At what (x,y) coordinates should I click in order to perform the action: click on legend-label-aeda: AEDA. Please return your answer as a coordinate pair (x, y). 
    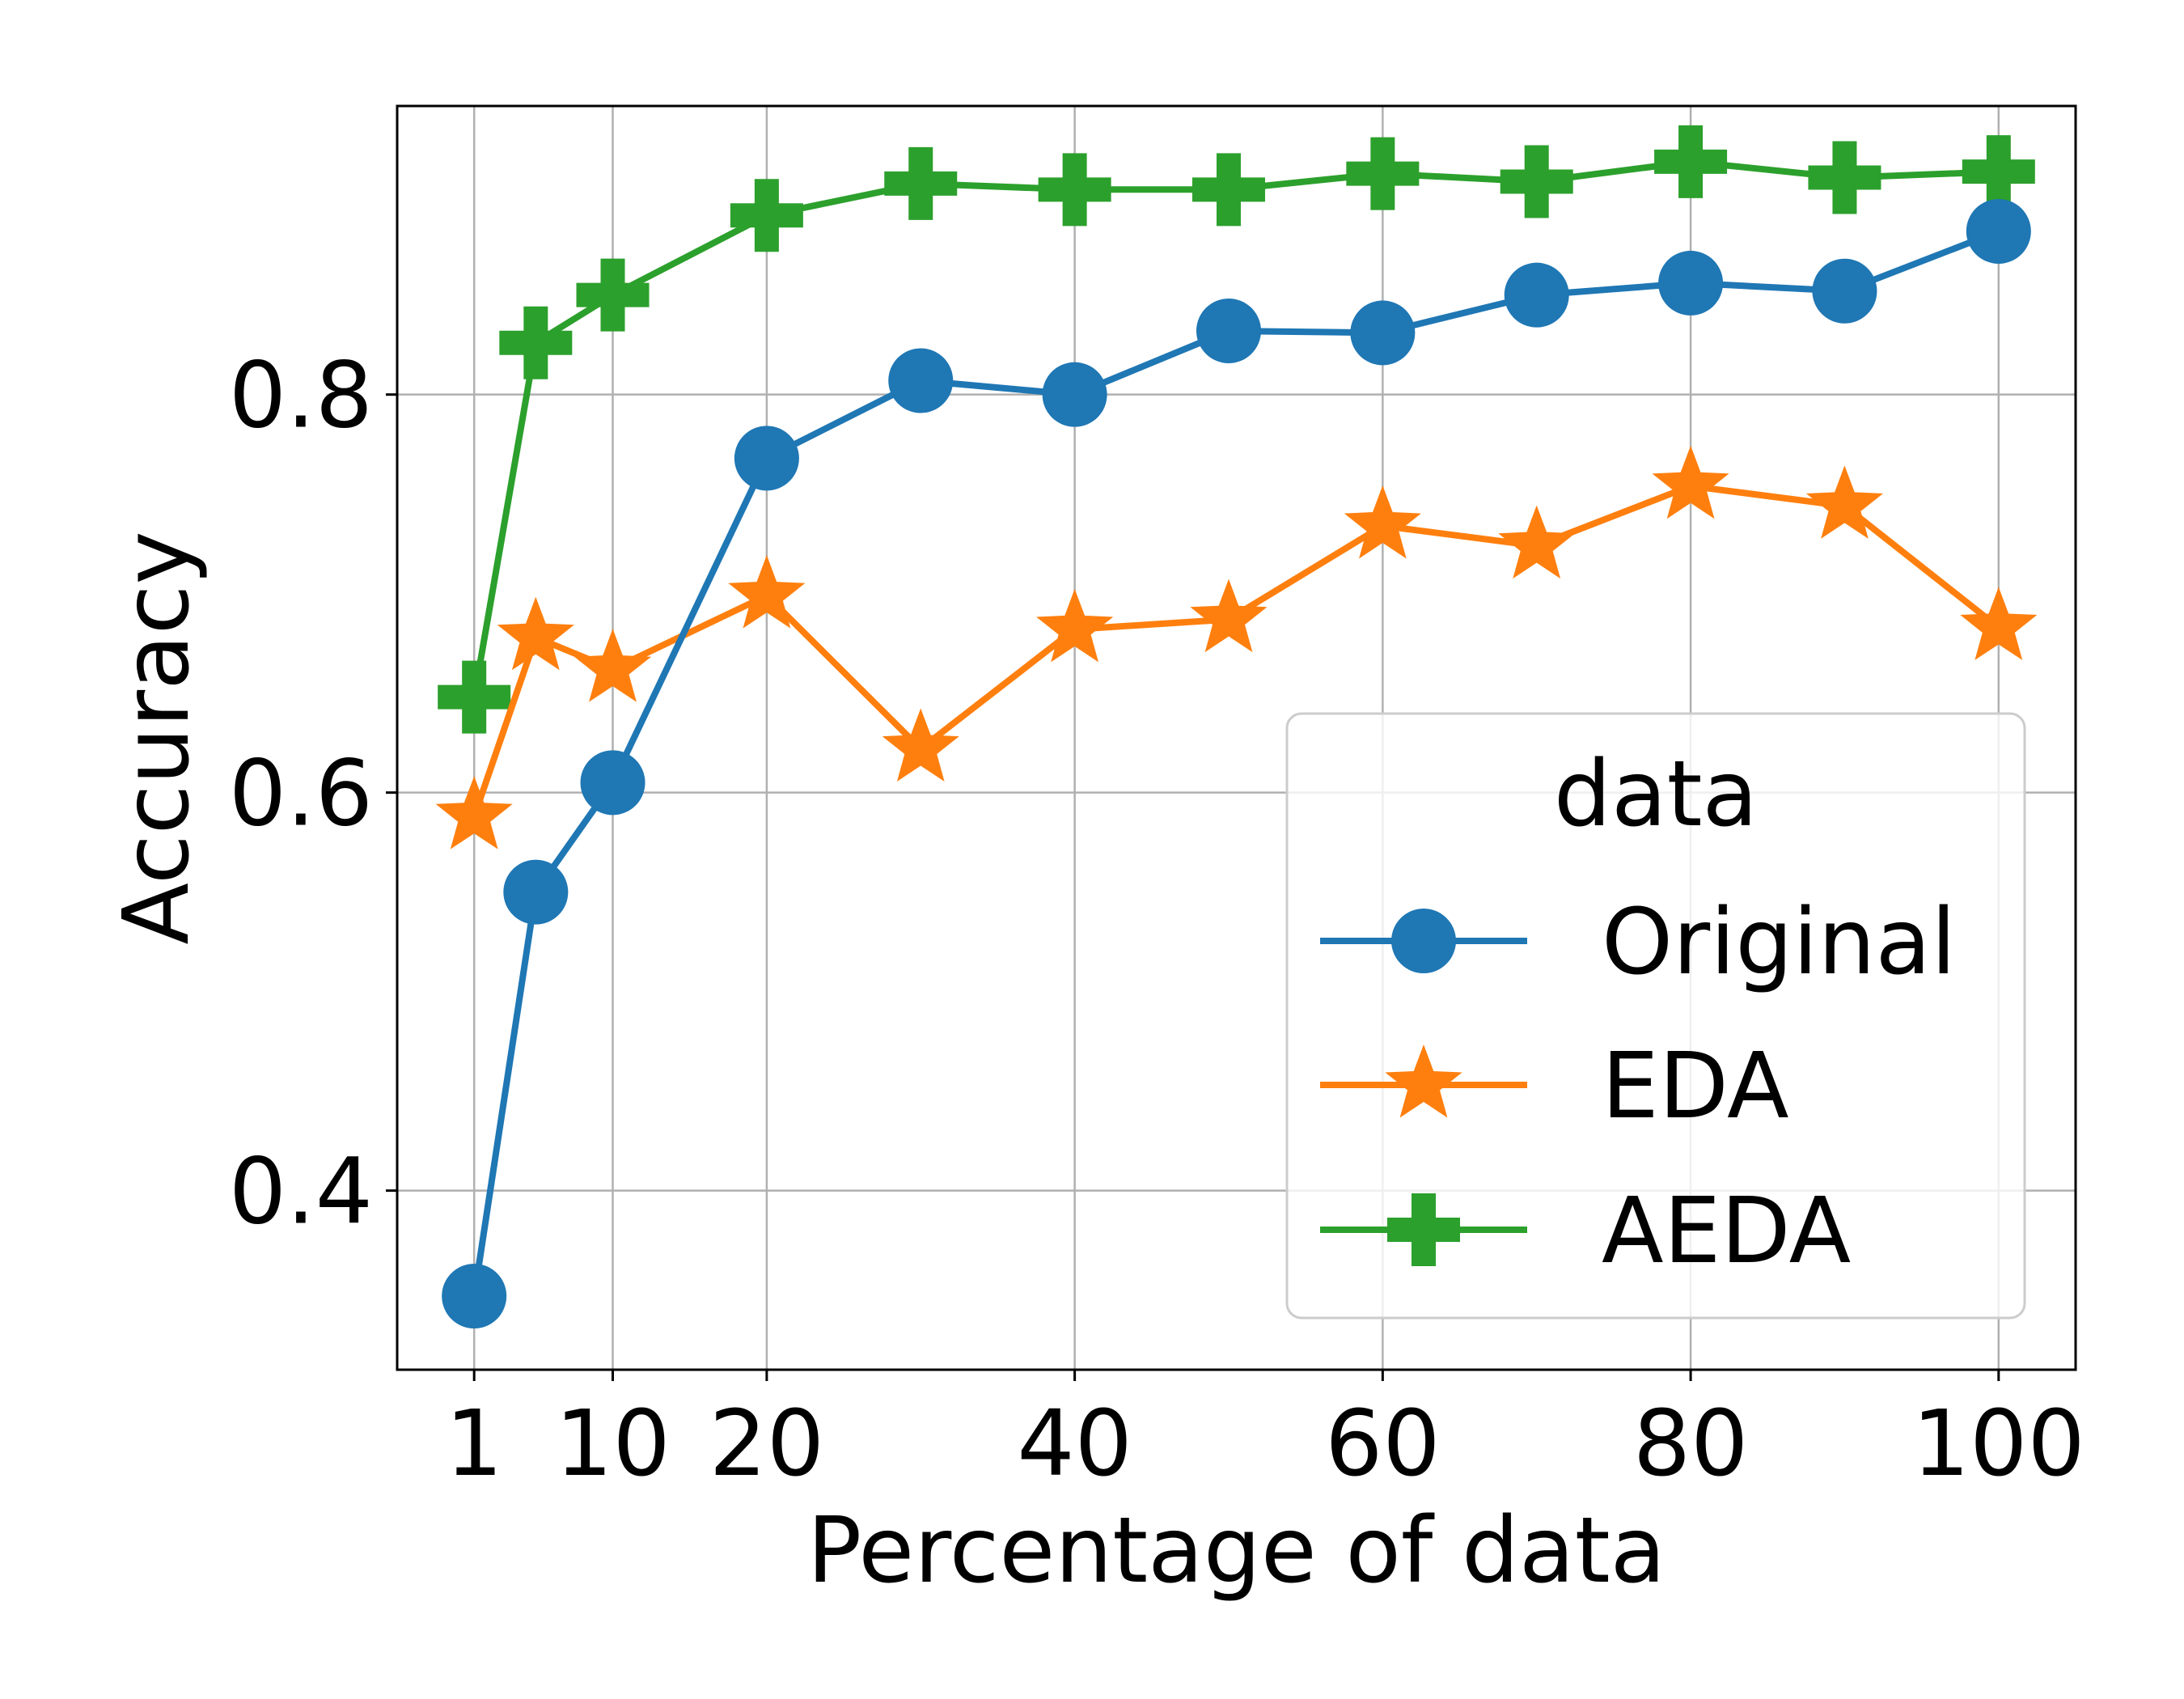
    Looking at the image, I should click on (1726, 1231).